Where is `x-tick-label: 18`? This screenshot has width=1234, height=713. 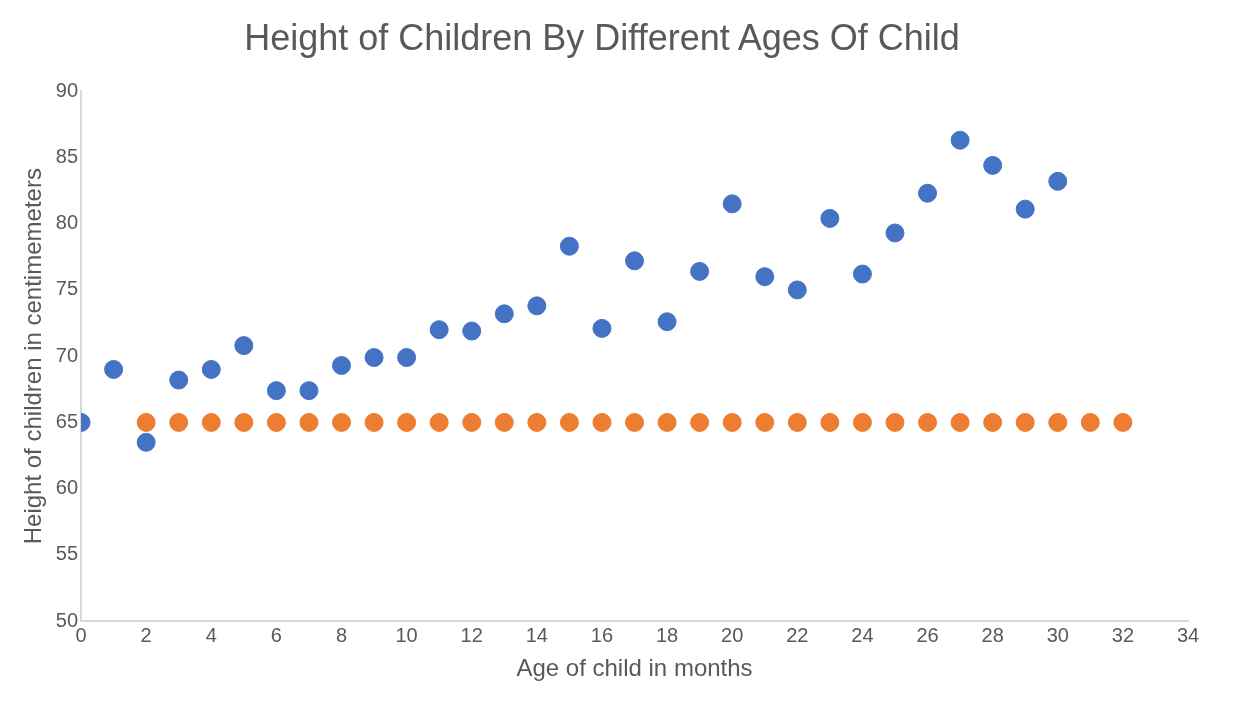 x-tick-label: 18 is located at coordinates (667, 634).